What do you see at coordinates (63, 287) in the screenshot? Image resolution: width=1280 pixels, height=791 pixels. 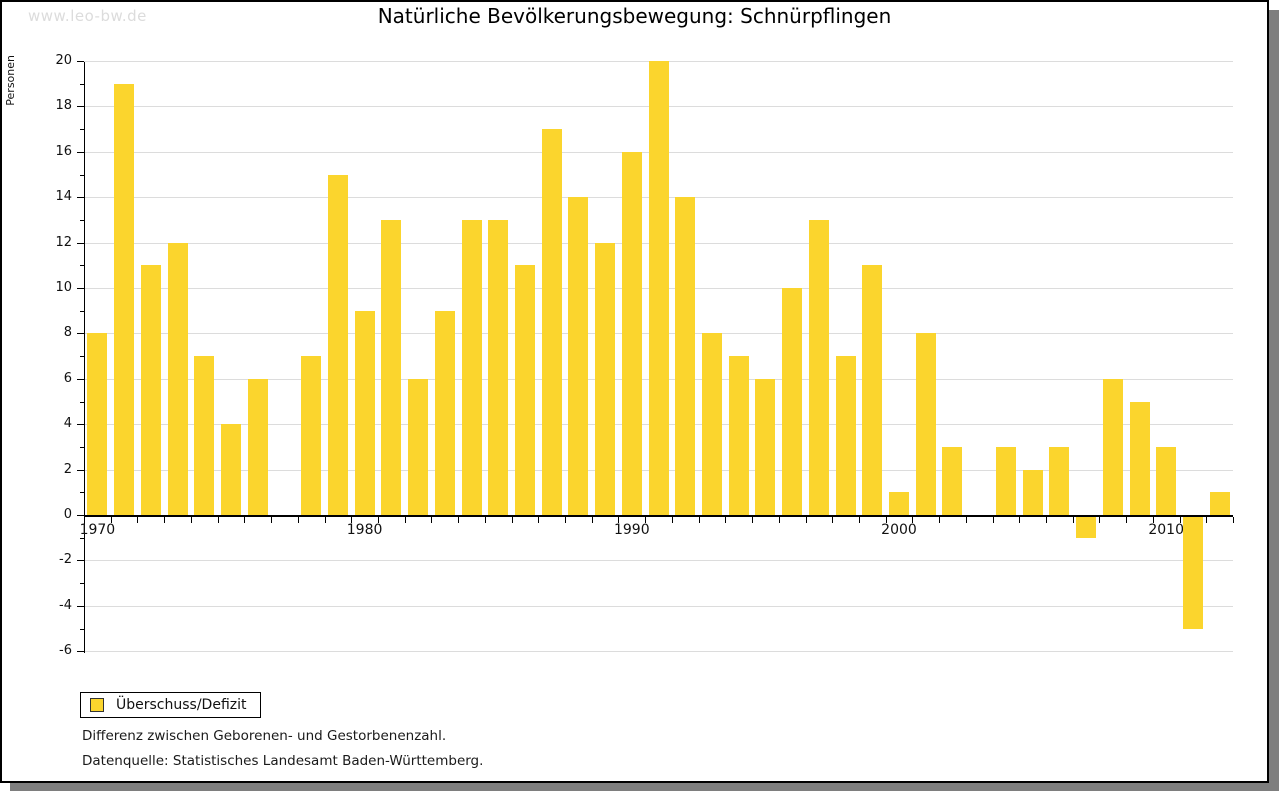 I see `y-tick-label: 10` at bounding box center [63, 287].